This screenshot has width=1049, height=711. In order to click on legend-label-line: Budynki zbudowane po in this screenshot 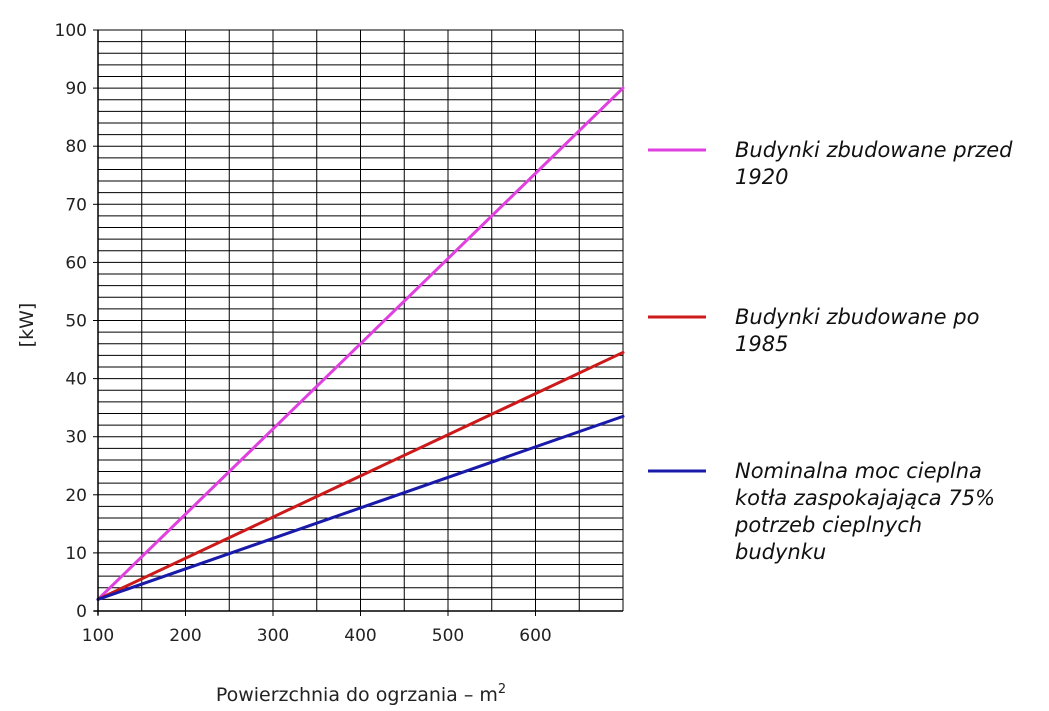, I will do `click(857, 317)`.